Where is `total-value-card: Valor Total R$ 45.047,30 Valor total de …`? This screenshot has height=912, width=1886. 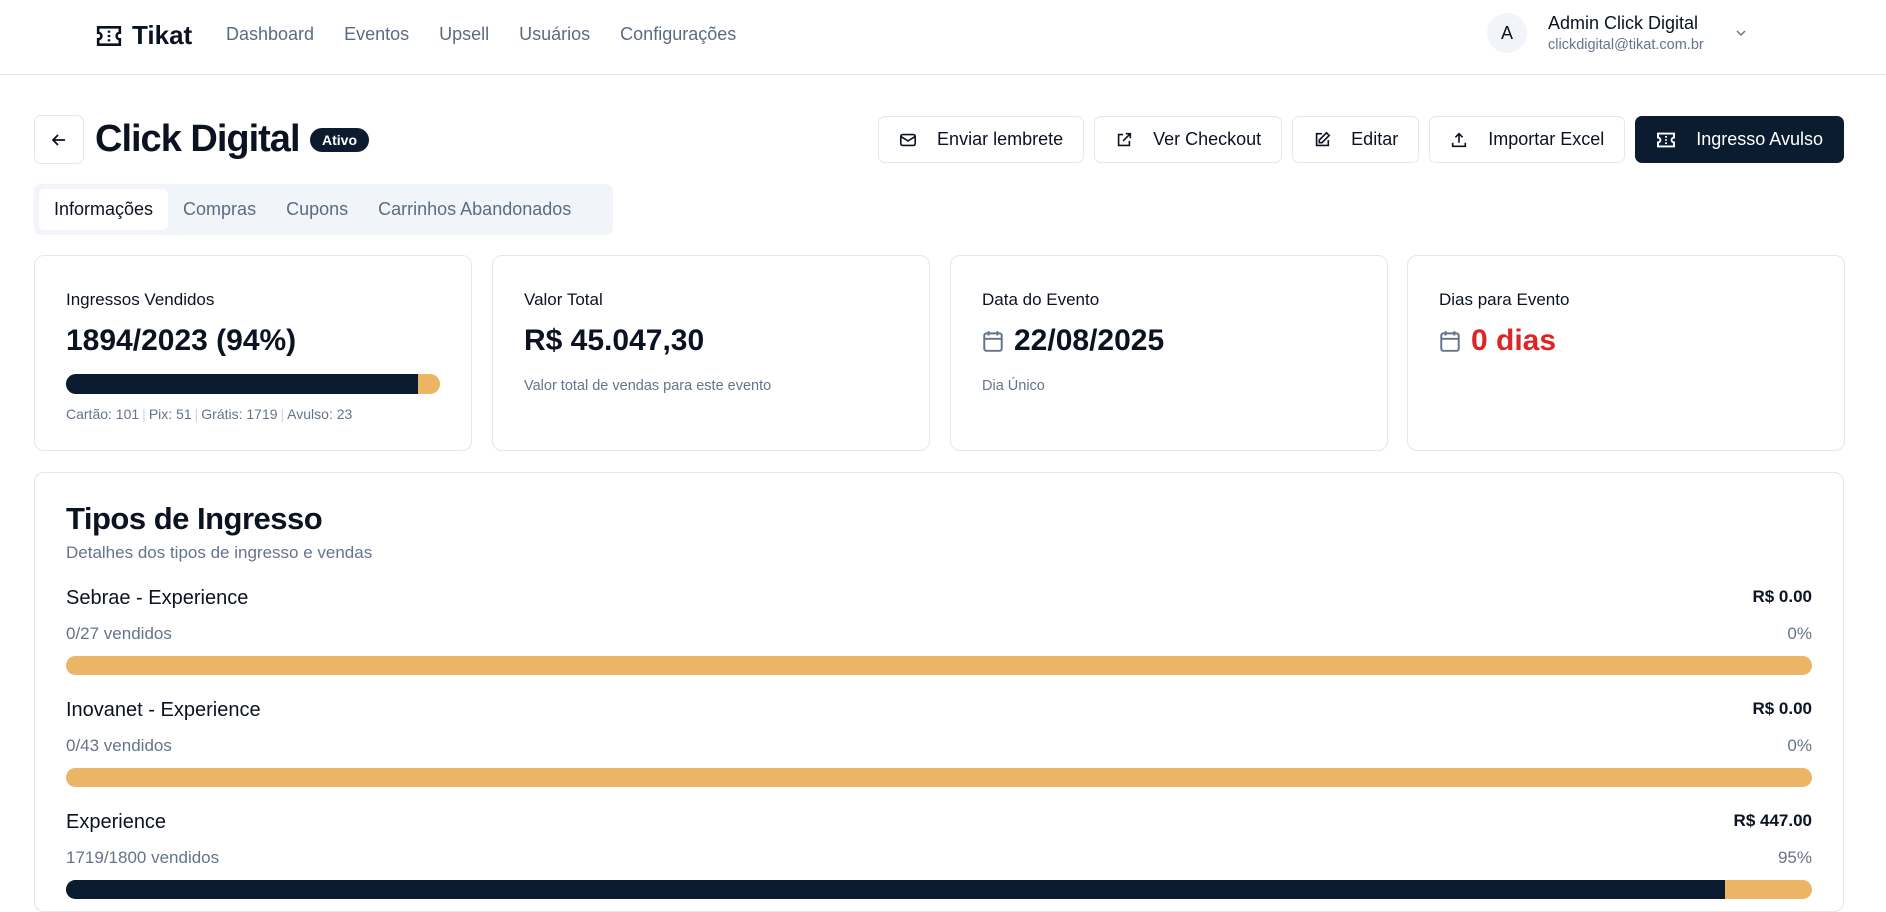
total-value-card: Valor Total R$ 45.047,30 Valor total de … is located at coordinates (711, 353).